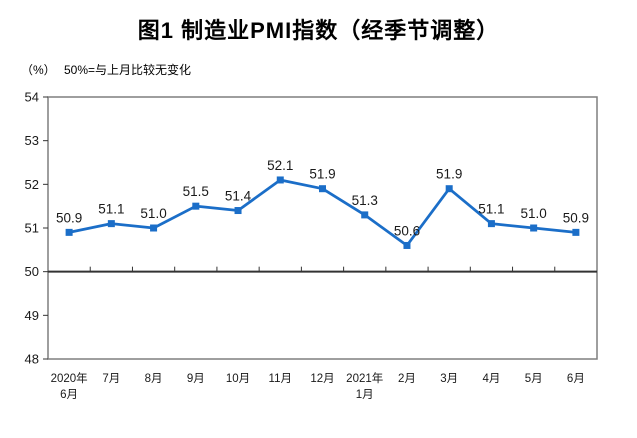 This screenshot has width=637, height=438. What do you see at coordinates (322, 379) in the screenshot?
I see `x-tick-label: 12月` at bounding box center [322, 379].